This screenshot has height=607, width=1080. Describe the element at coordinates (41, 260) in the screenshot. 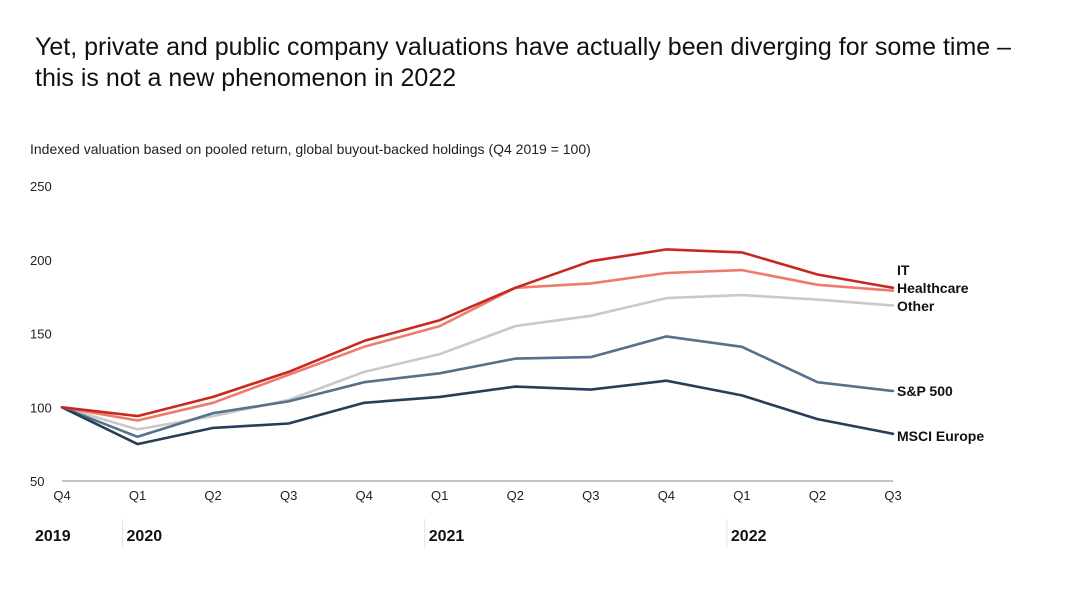

I see `y-tick-label: 200` at that location.